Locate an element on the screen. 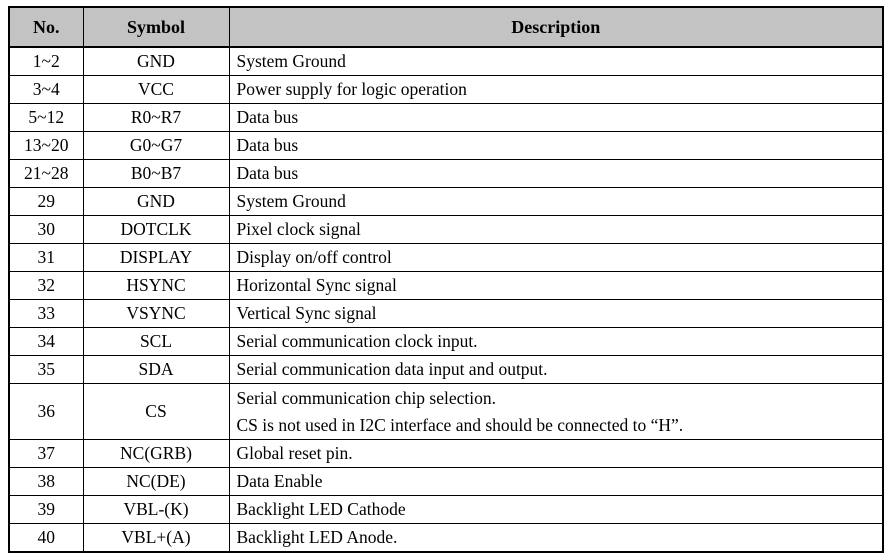 The width and height of the screenshot is (892, 553). cell-symbol: VBL+(A) is located at coordinates (156, 538).